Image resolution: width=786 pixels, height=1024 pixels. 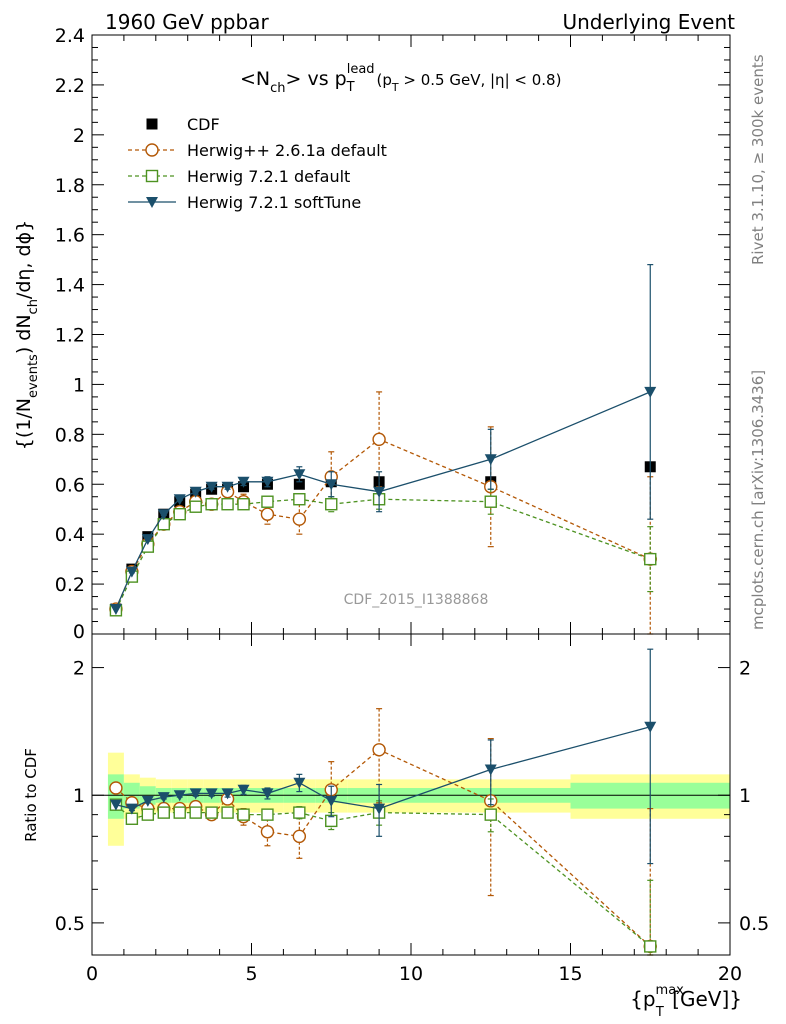 I want to click on main-s1-line, so click(x=383, y=524).